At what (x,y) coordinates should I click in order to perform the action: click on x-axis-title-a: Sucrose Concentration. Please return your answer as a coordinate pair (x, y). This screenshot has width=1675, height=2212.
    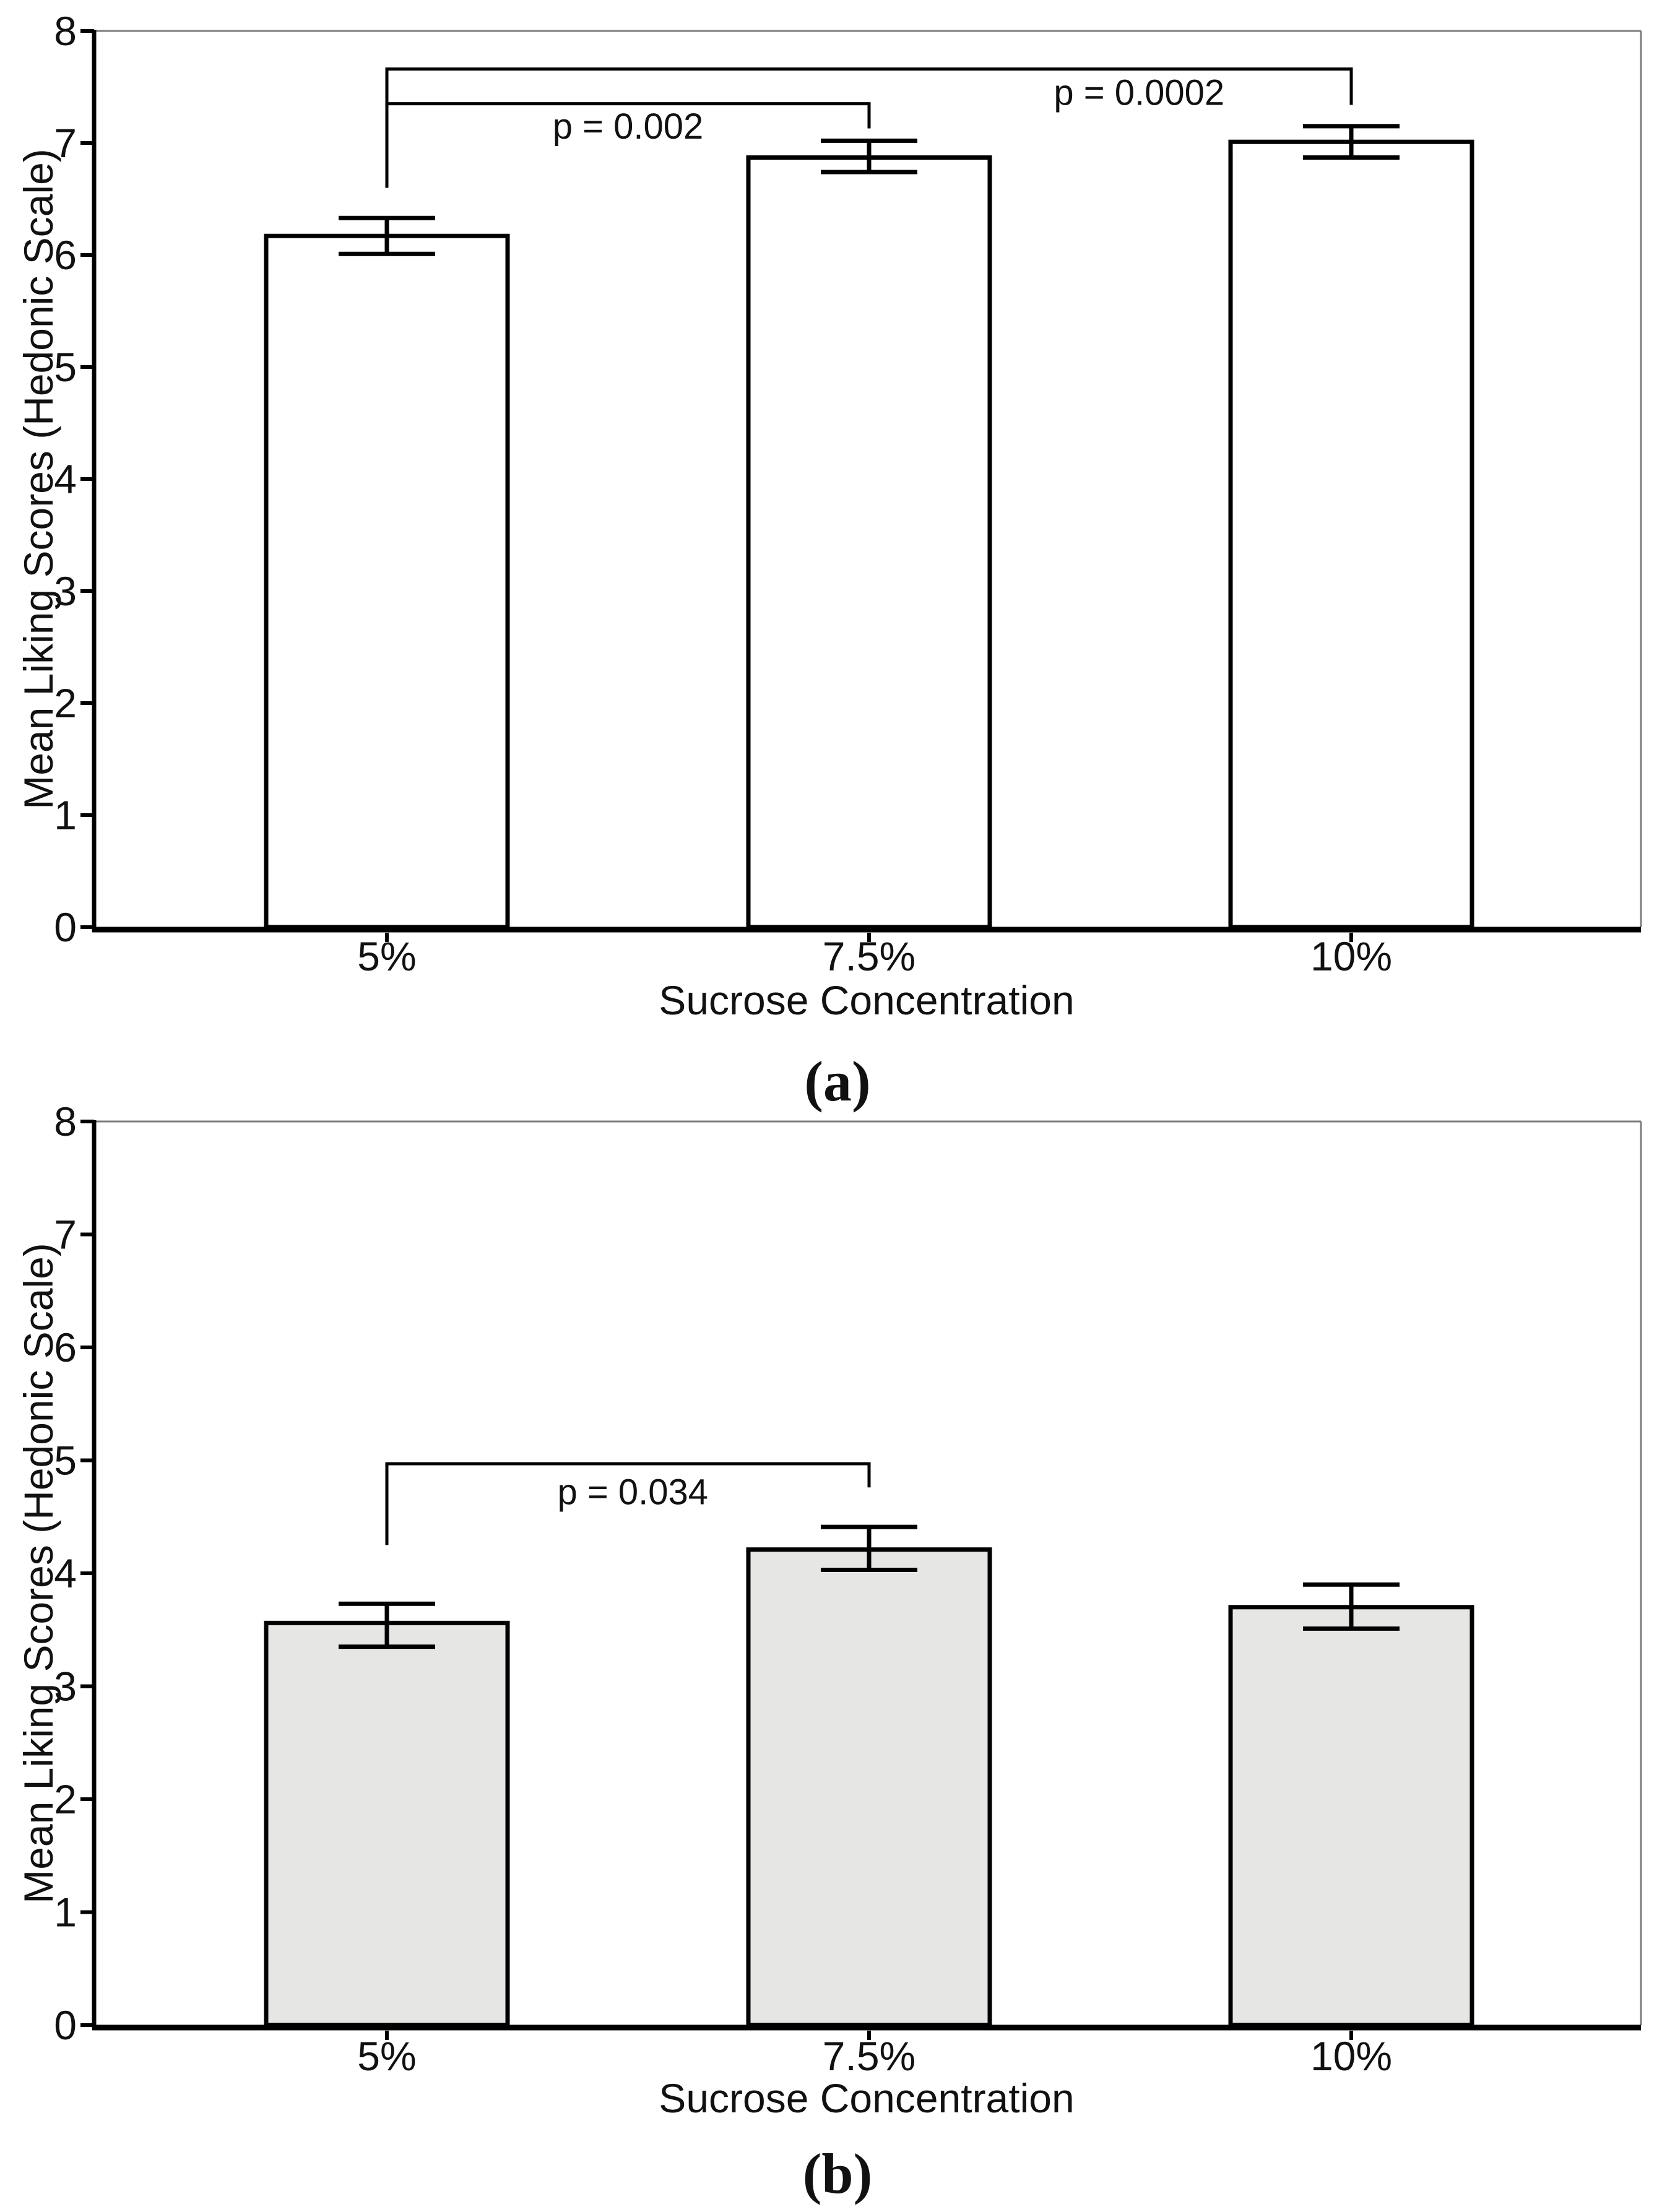
    Looking at the image, I should click on (866, 1000).